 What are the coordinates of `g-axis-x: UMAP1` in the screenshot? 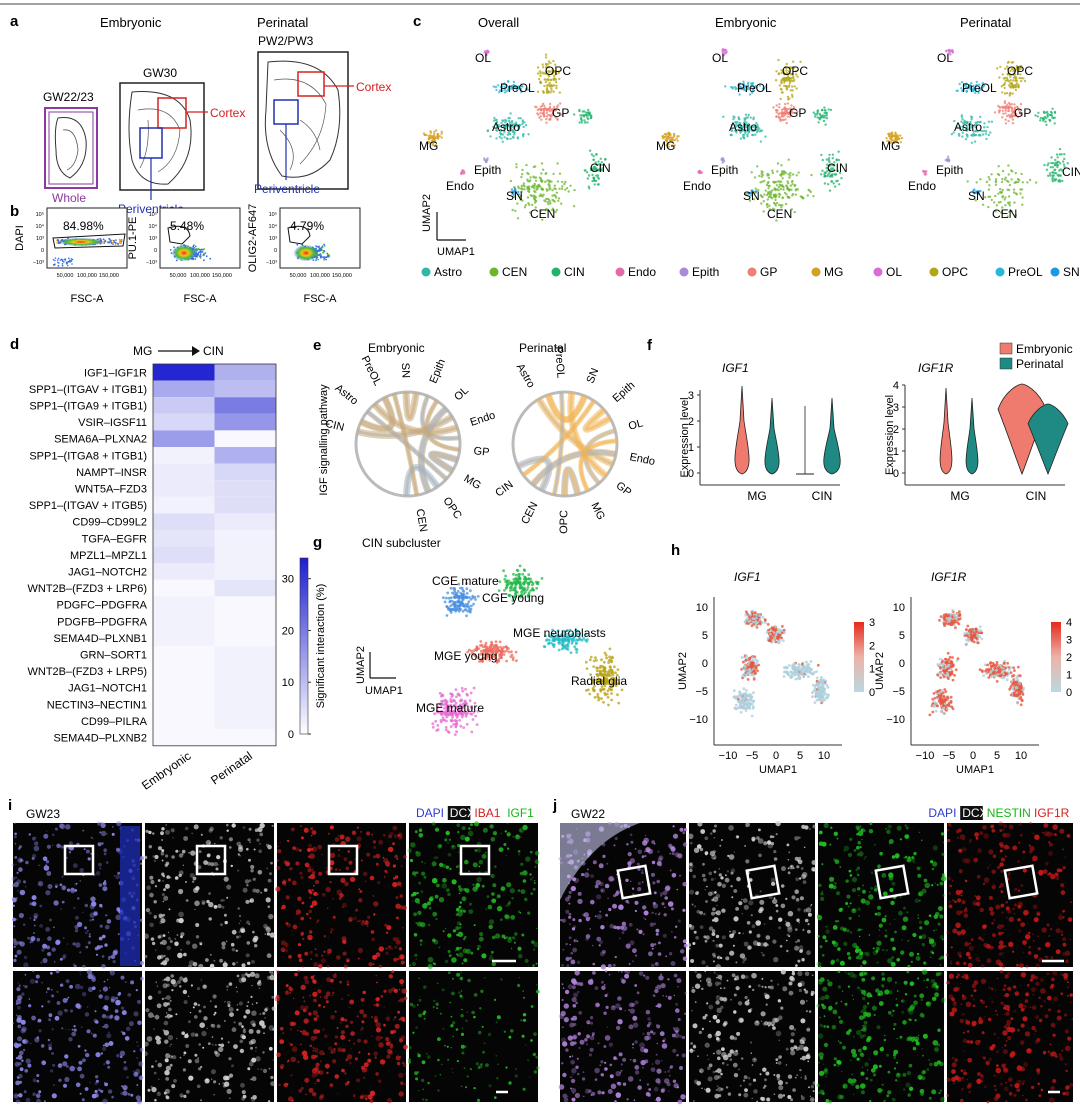 It's located at (384, 691).